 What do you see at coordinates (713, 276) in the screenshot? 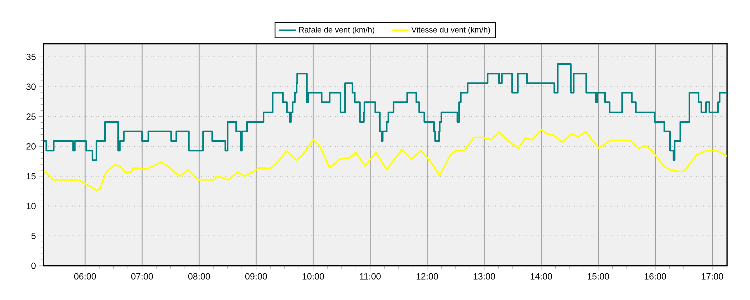
I see `x-tick-label: 17:00` at bounding box center [713, 276].